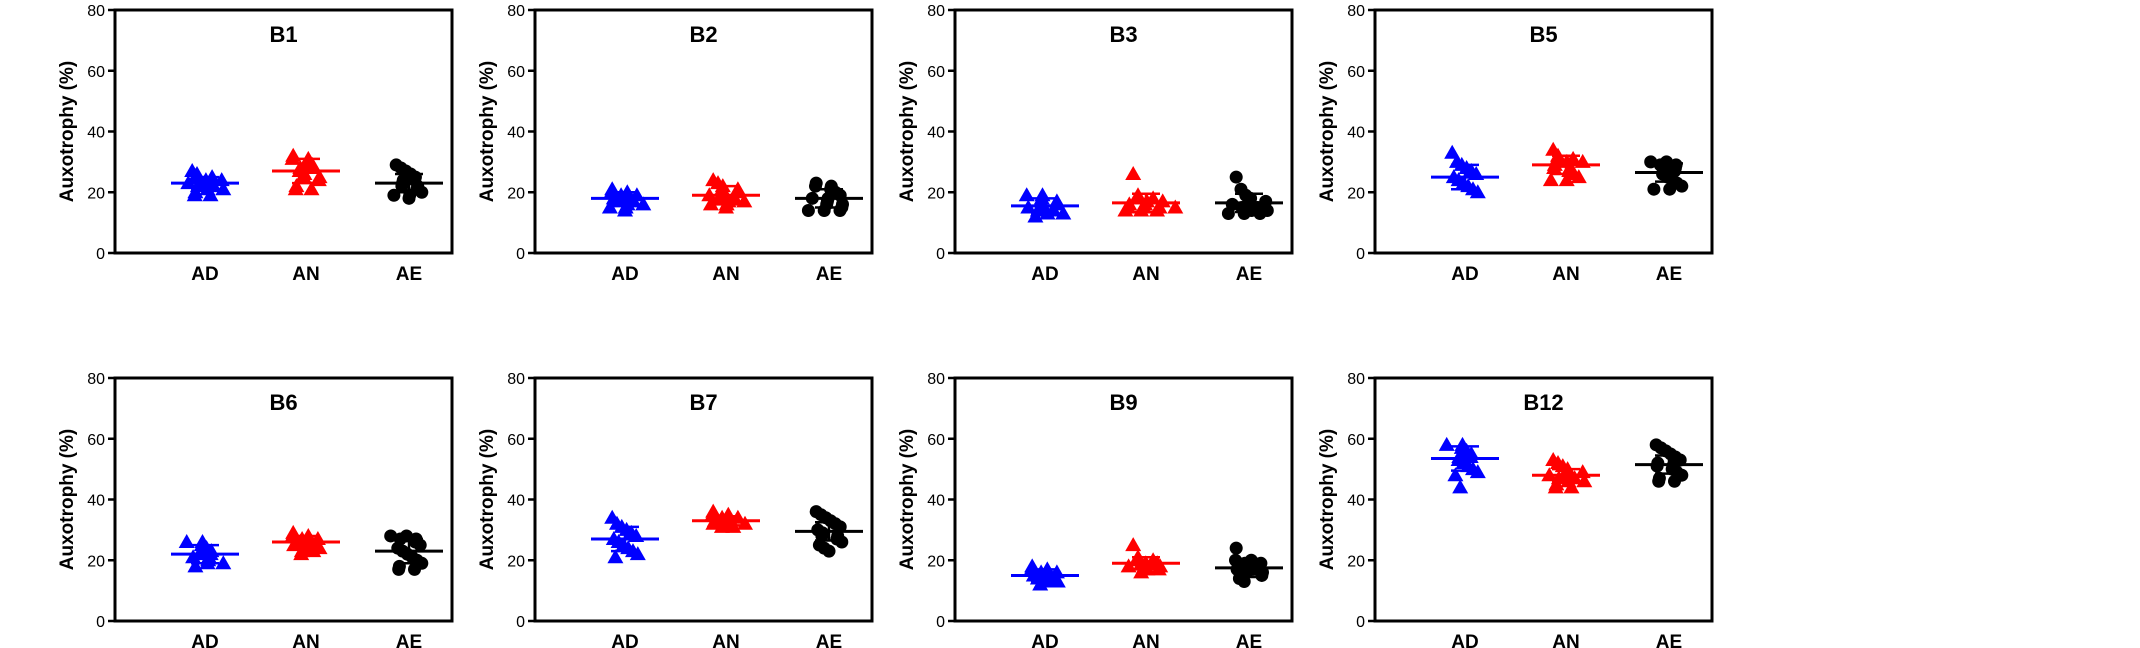 The height and width of the screenshot is (648, 2140). What do you see at coordinates (1515, 144) in the screenshot?
I see `chart-panel-b5: B5 0 20 40 60 80 Auxotrophy (%) AD AN AE` at bounding box center [1515, 144].